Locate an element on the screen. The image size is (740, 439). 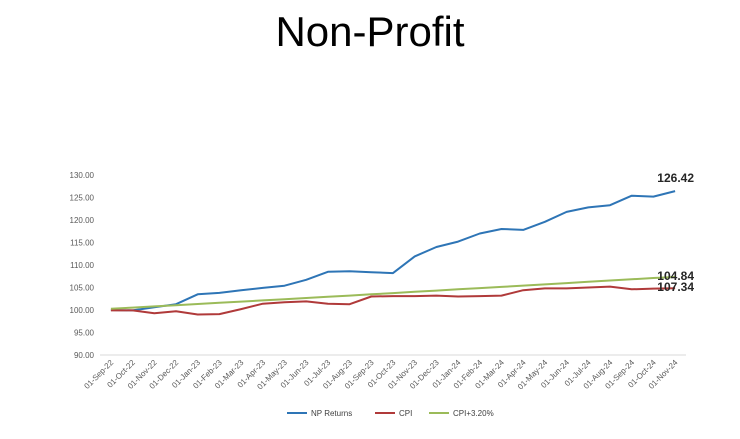
y-tick-label: 110.00 is located at coordinates (82, 265).